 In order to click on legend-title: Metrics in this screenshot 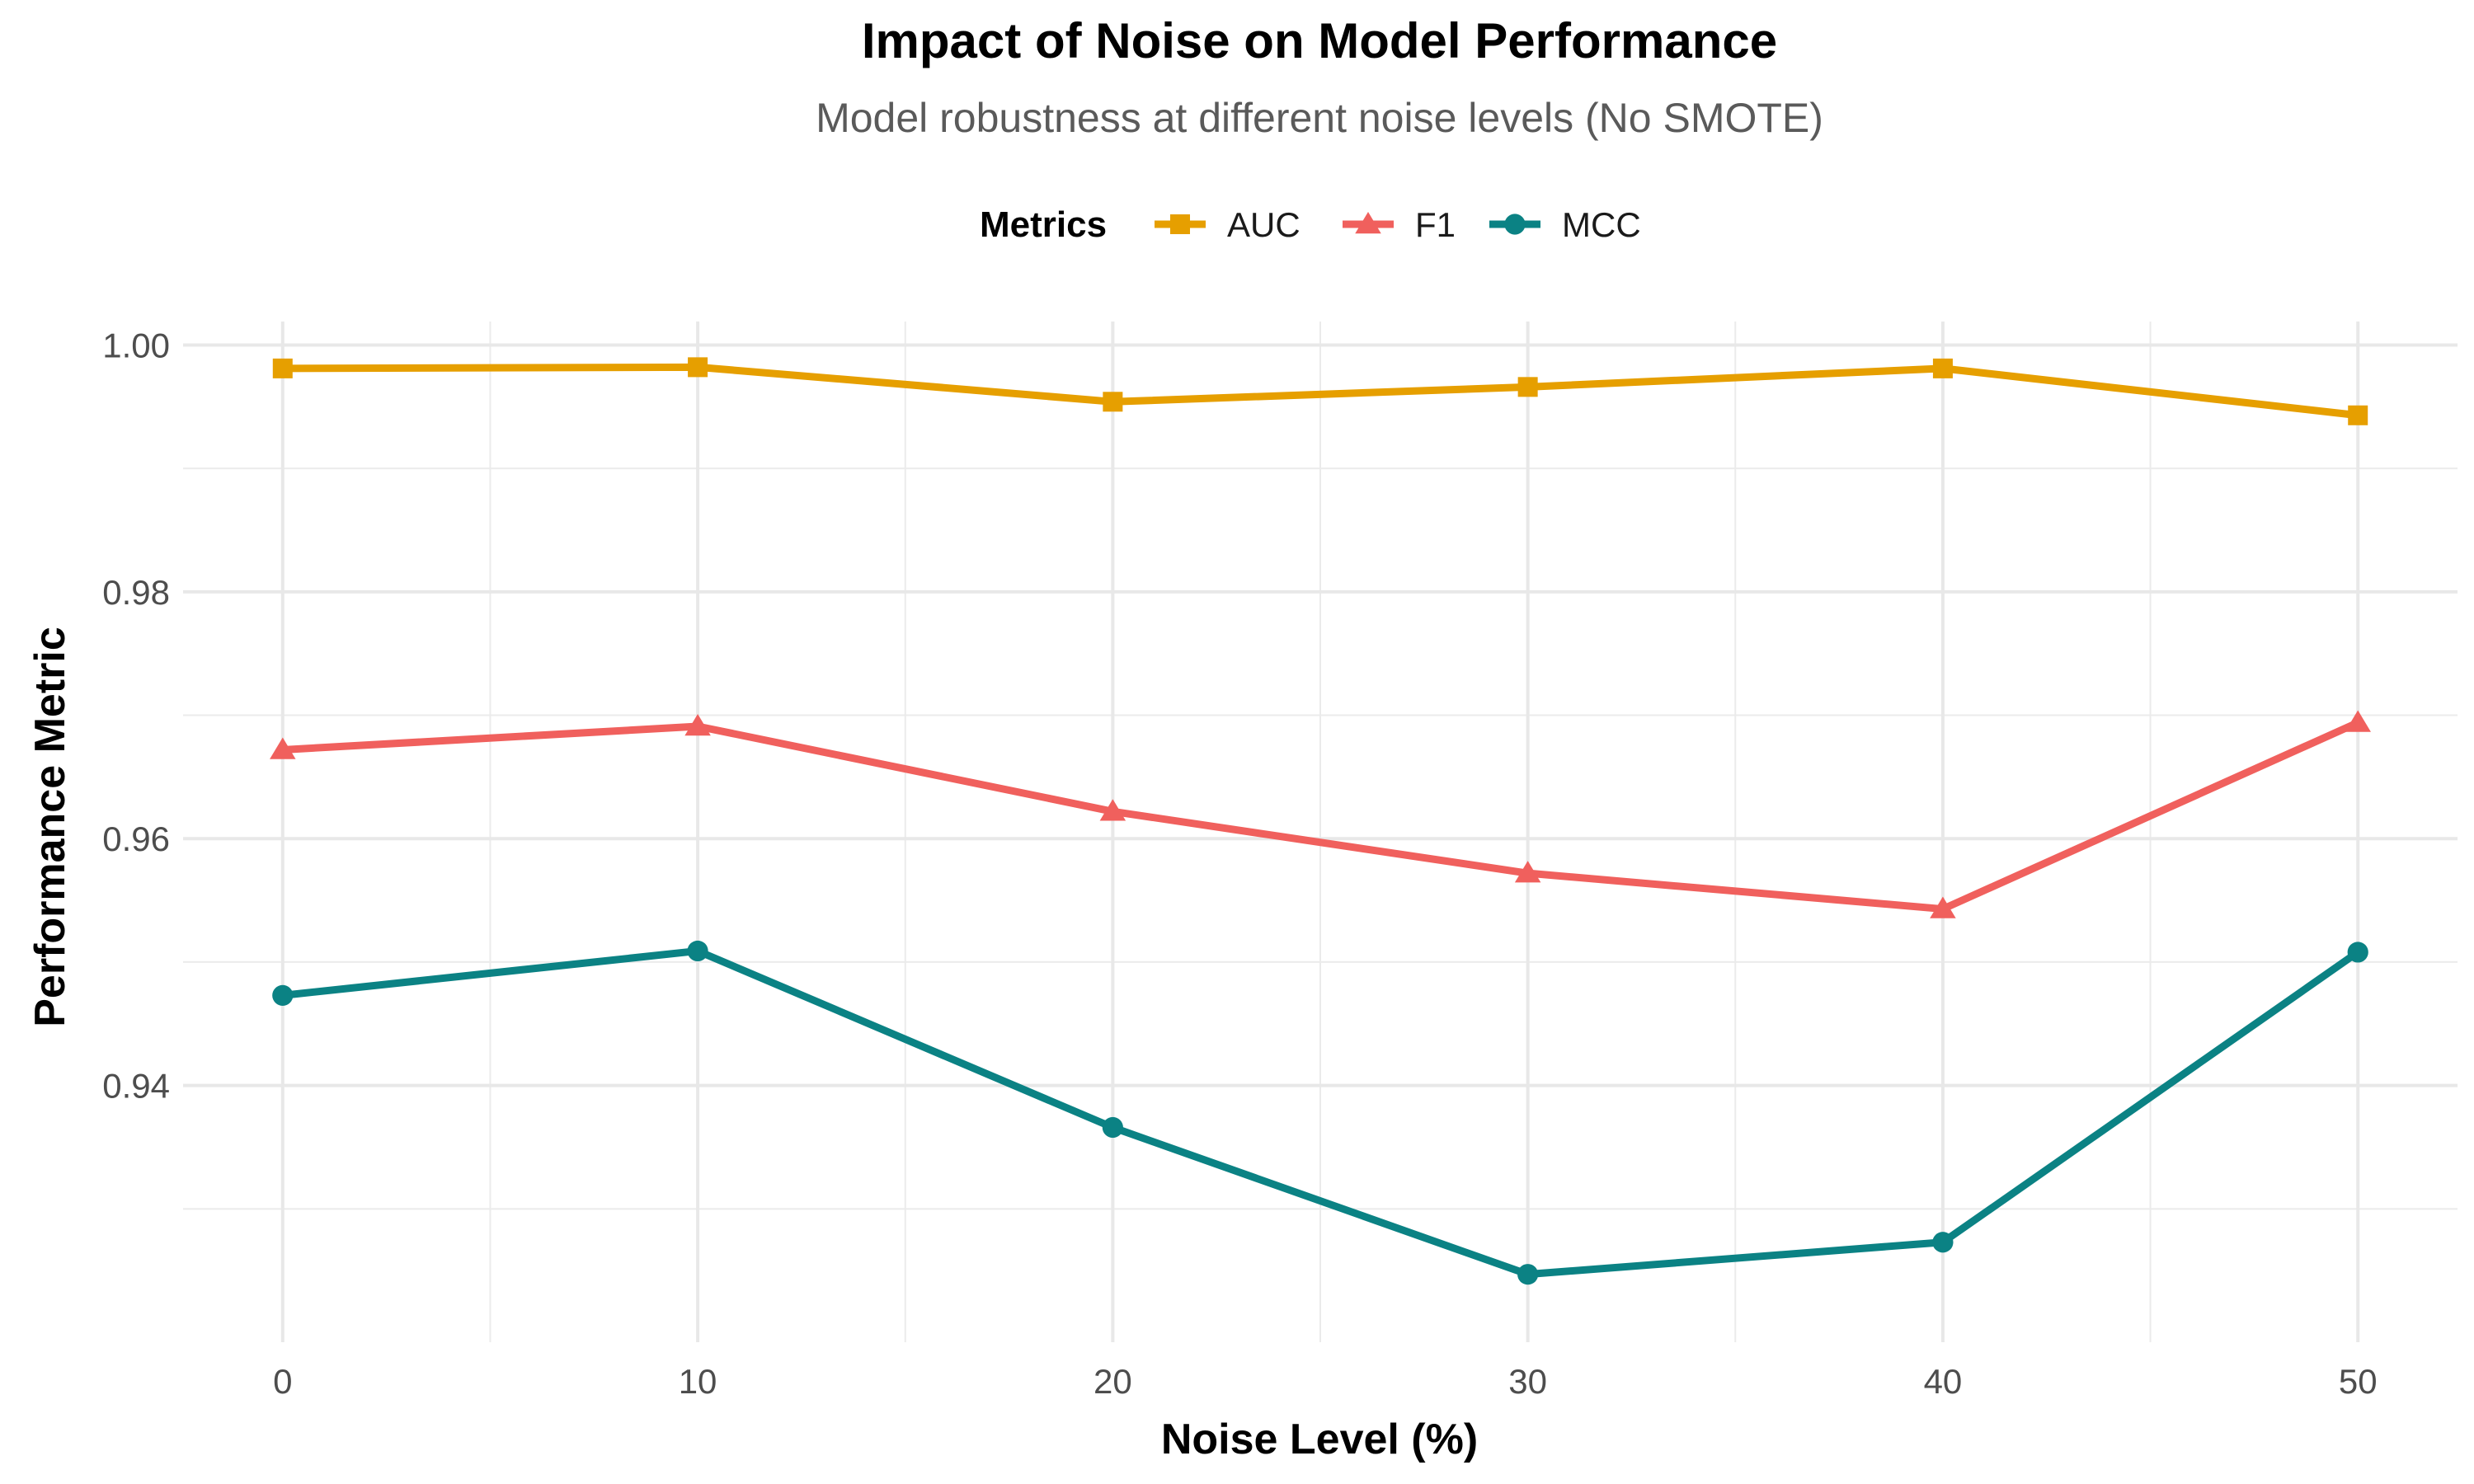, I will do `click(1043, 224)`.